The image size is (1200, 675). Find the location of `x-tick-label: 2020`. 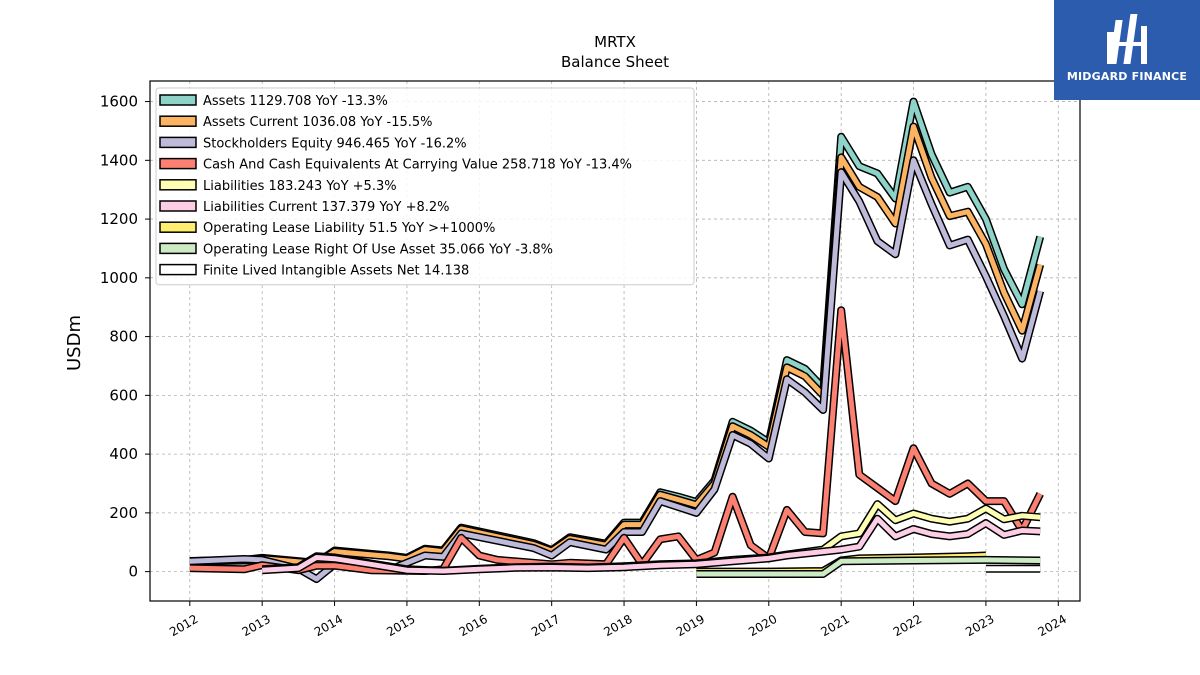

x-tick-label: 2020 is located at coordinates (762, 625).